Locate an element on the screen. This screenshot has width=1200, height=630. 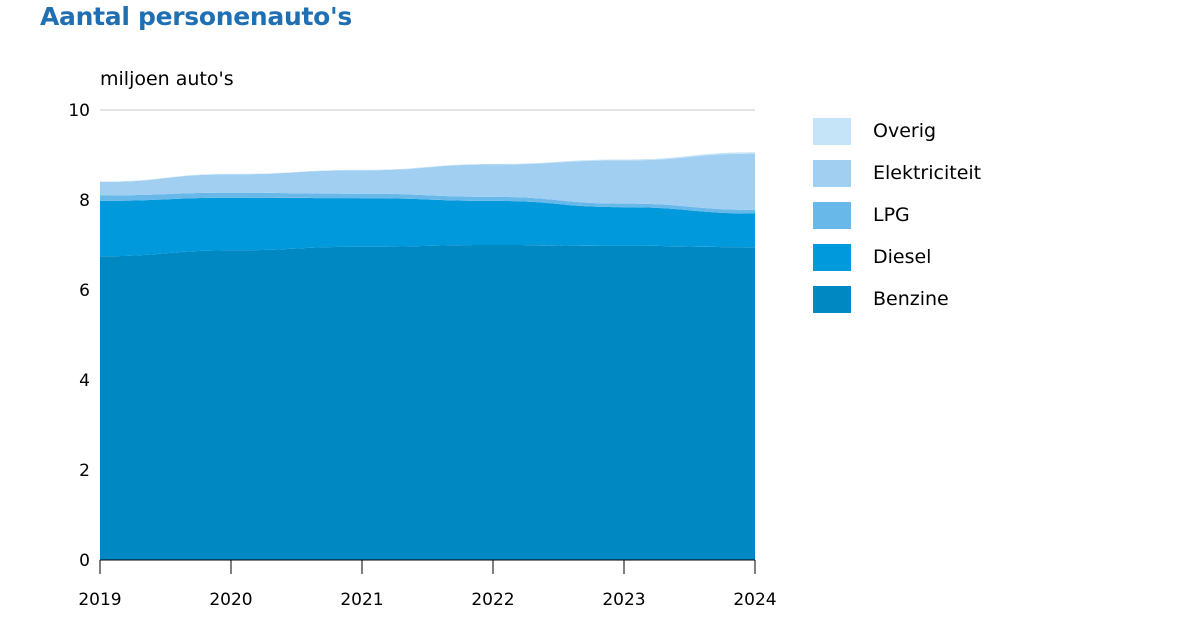
y-axis-unit-label: miljoen auto's is located at coordinates (167, 79).